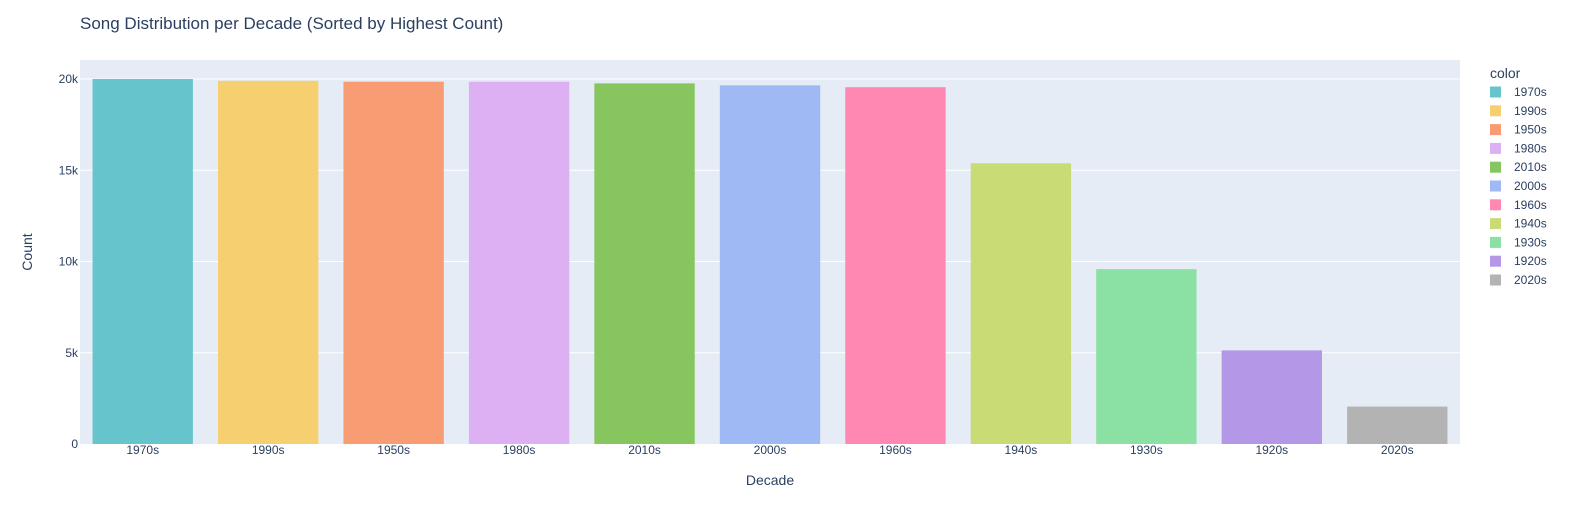 This screenshot has height=525, width=1584. What do you see at coordinates (519, 263) in the screenshot?
I see `bar-1980s` at bounding box center [519, 263].